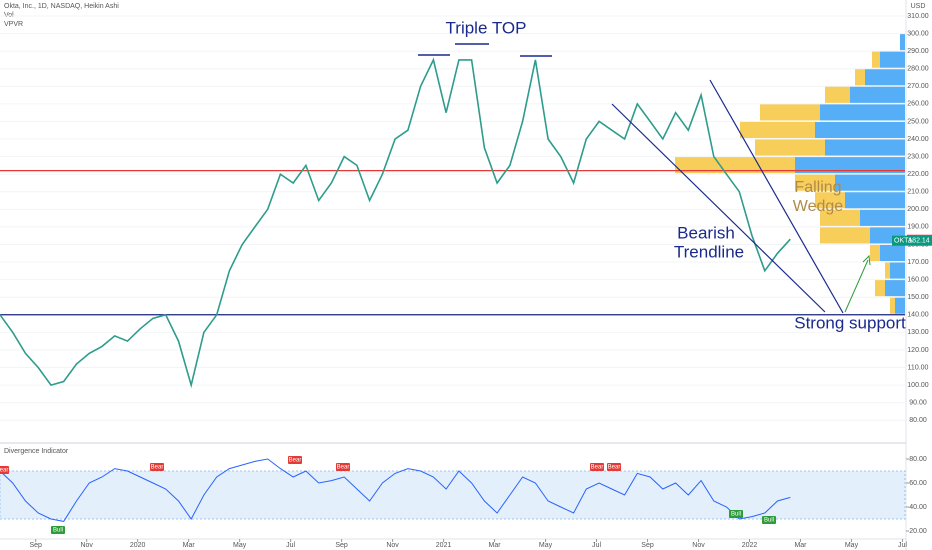 This screenshot has height=550, width=932. What do you see at coordinates (918, 420) in the screenshot?
I see `y-tick-label: 80.00` at bounding box center [918, 420].